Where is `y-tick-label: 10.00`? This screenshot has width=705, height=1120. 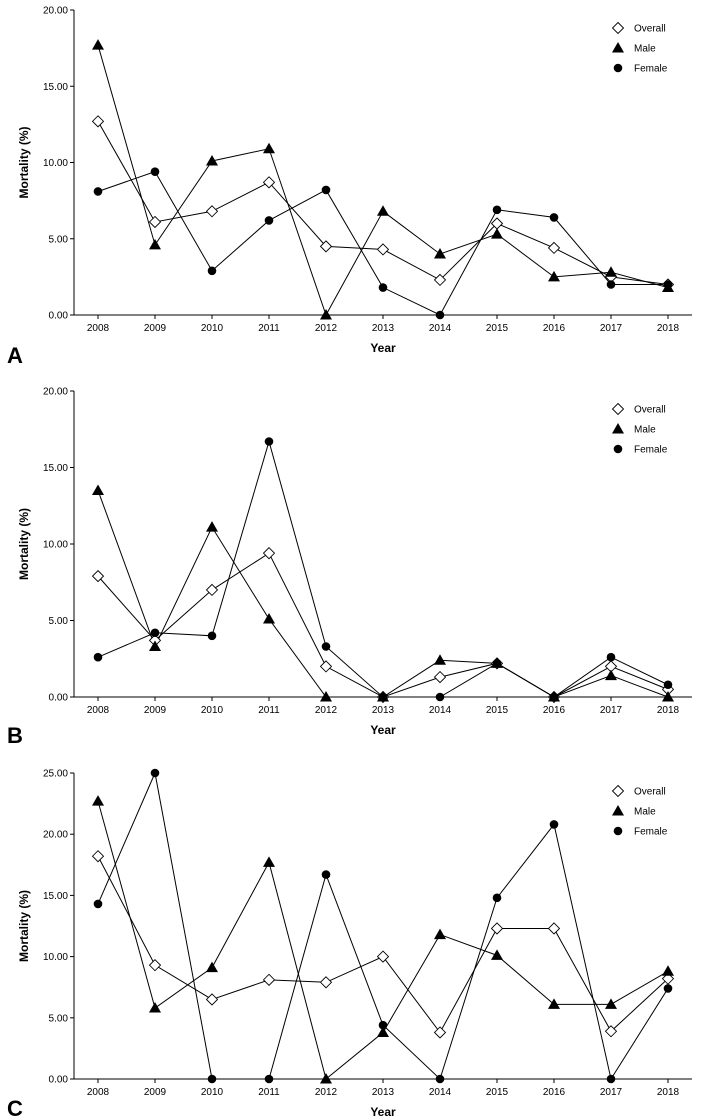 y-tick-label: 10.00 is located at coordinates (55, 545).